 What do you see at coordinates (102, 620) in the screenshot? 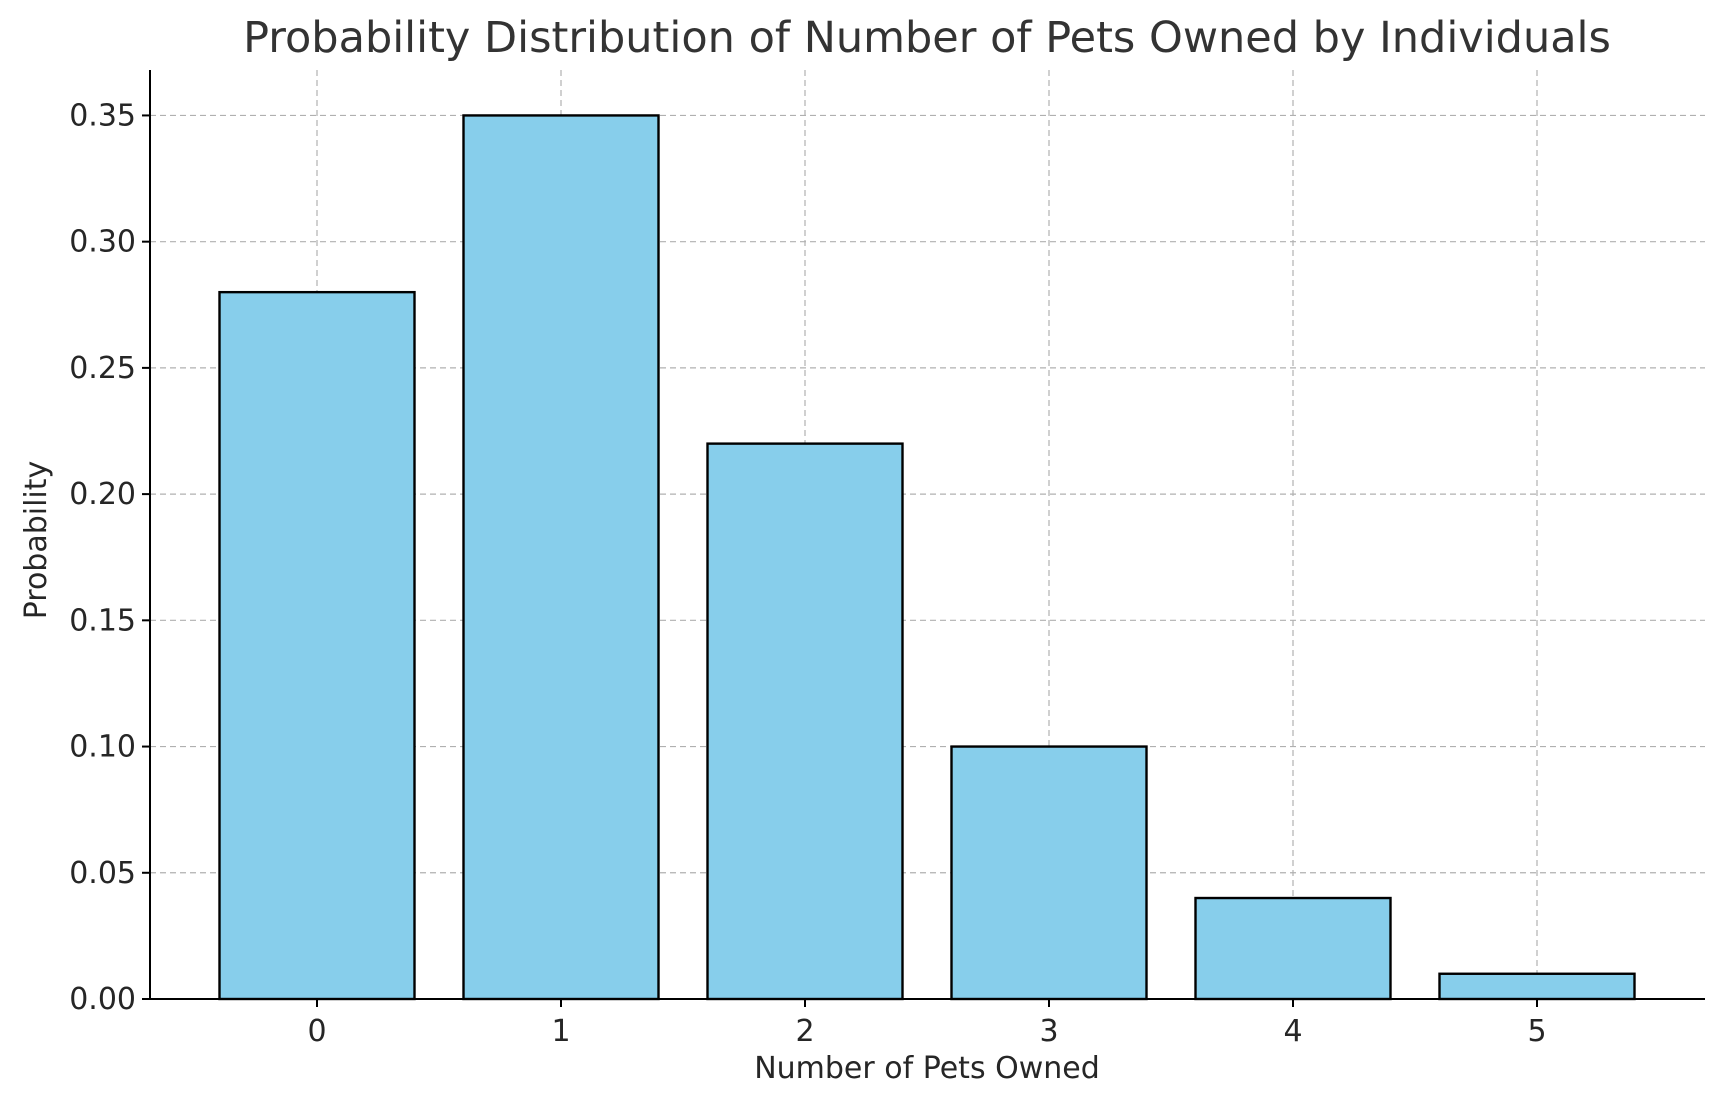
I see `y-tick-label: 0.15` at bounding box center [102, 620].